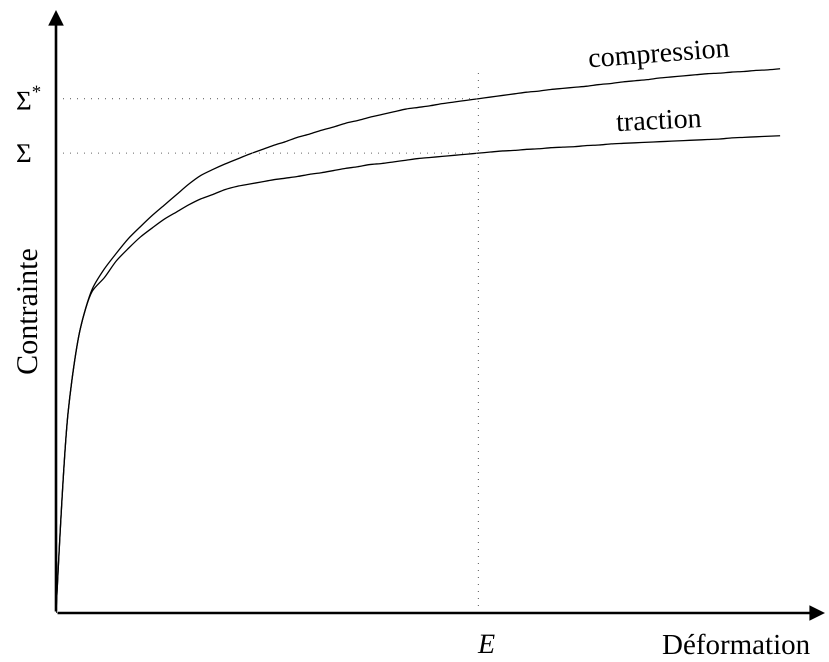  What do you see at coordinates (736, 645) in the screenshot?
I see `x-axis-title: Déformation` at bounding box center [736, 645].